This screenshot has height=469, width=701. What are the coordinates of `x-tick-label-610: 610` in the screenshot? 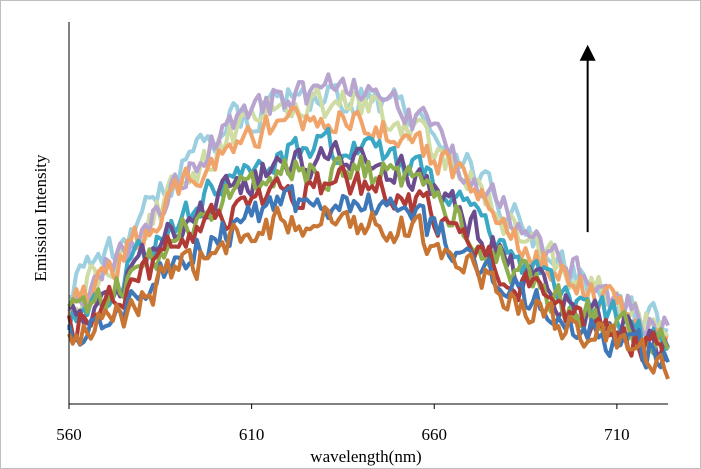 It's located at (252, 434).